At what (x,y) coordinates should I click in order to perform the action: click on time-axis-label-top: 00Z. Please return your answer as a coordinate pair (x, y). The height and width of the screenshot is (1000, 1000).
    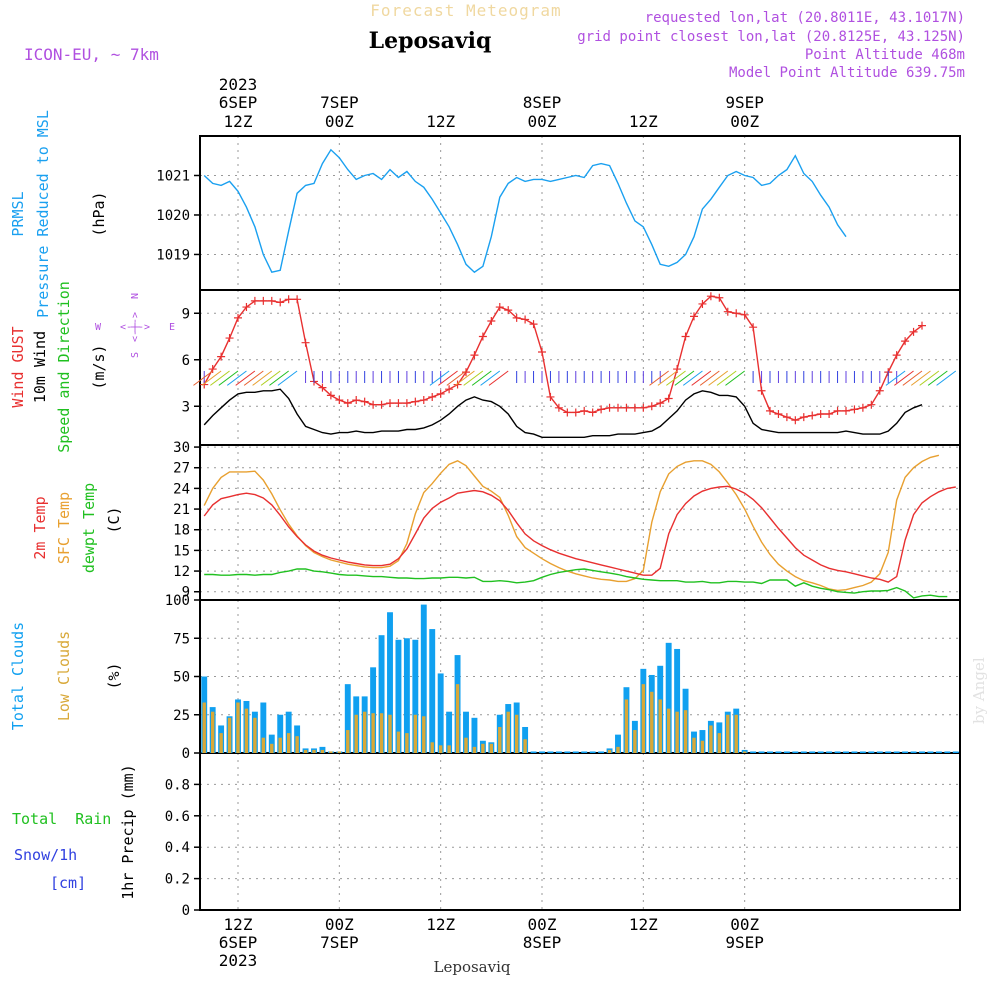
    Looking at the image, I should click on (339, 121).